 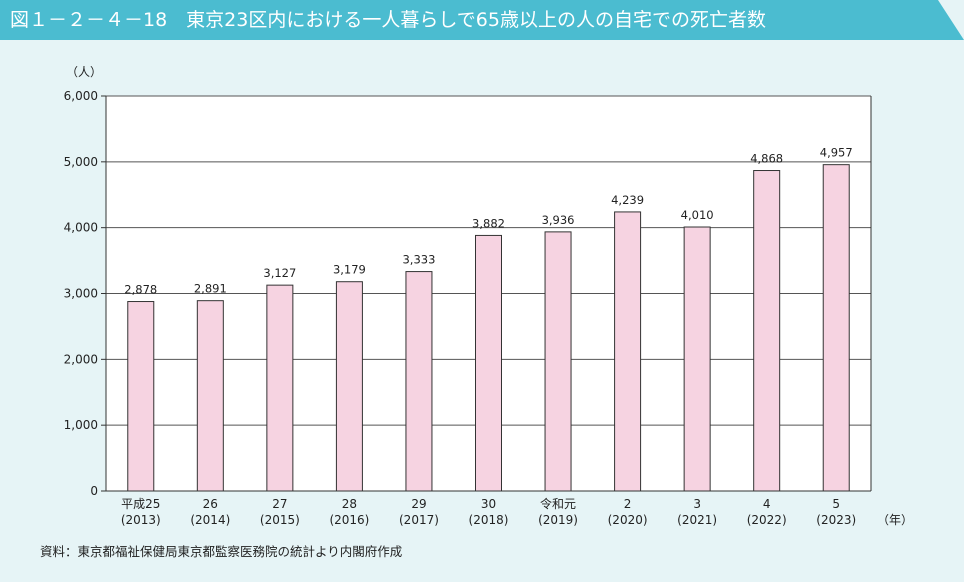 What do you see at coordinates (140, 290) in the screenshot?
I see `data-label: 2,878` at bounding box center [140, 290].